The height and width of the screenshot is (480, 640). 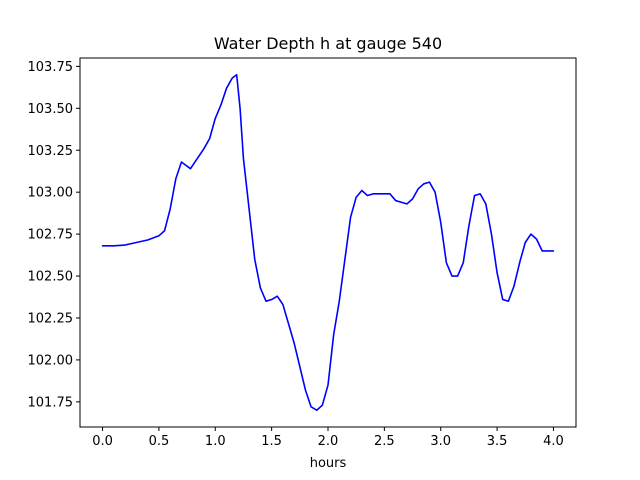 I want to click on x-tick-label: 0.5, so click(x=159, y=441).